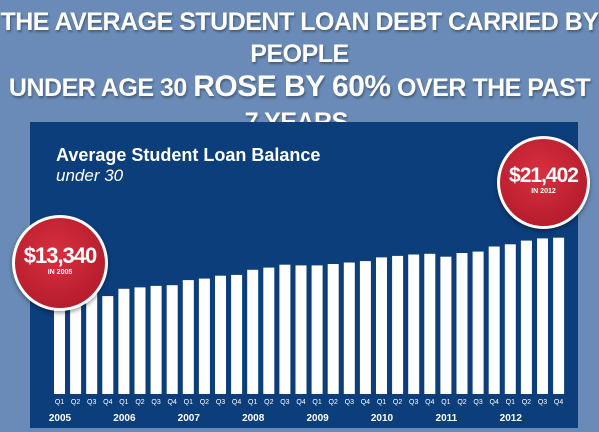  I want to click on bar-2008-q1, so click(253, 331).